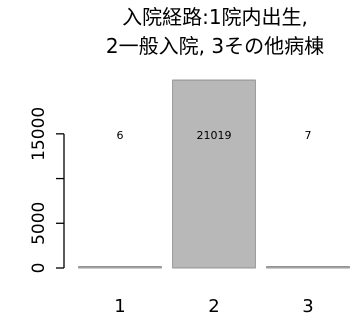  I want to click on y-tick-label: 15000, so click(39, 134).